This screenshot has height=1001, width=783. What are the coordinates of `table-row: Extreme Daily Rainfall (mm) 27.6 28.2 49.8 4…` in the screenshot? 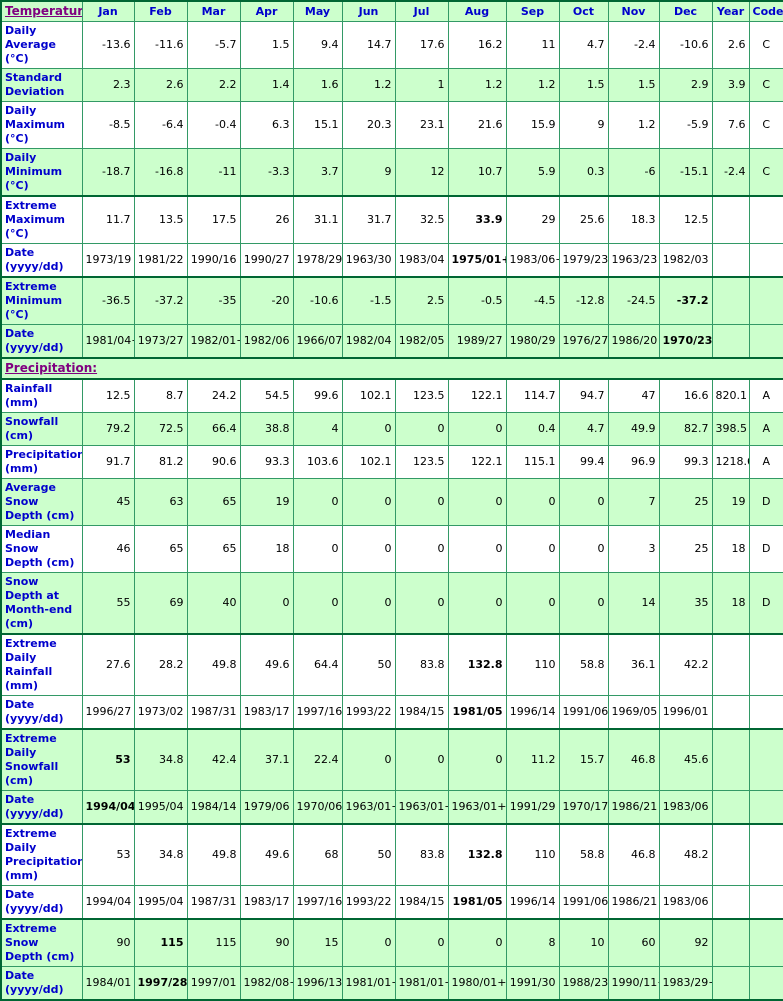 It's located at (391, 664).